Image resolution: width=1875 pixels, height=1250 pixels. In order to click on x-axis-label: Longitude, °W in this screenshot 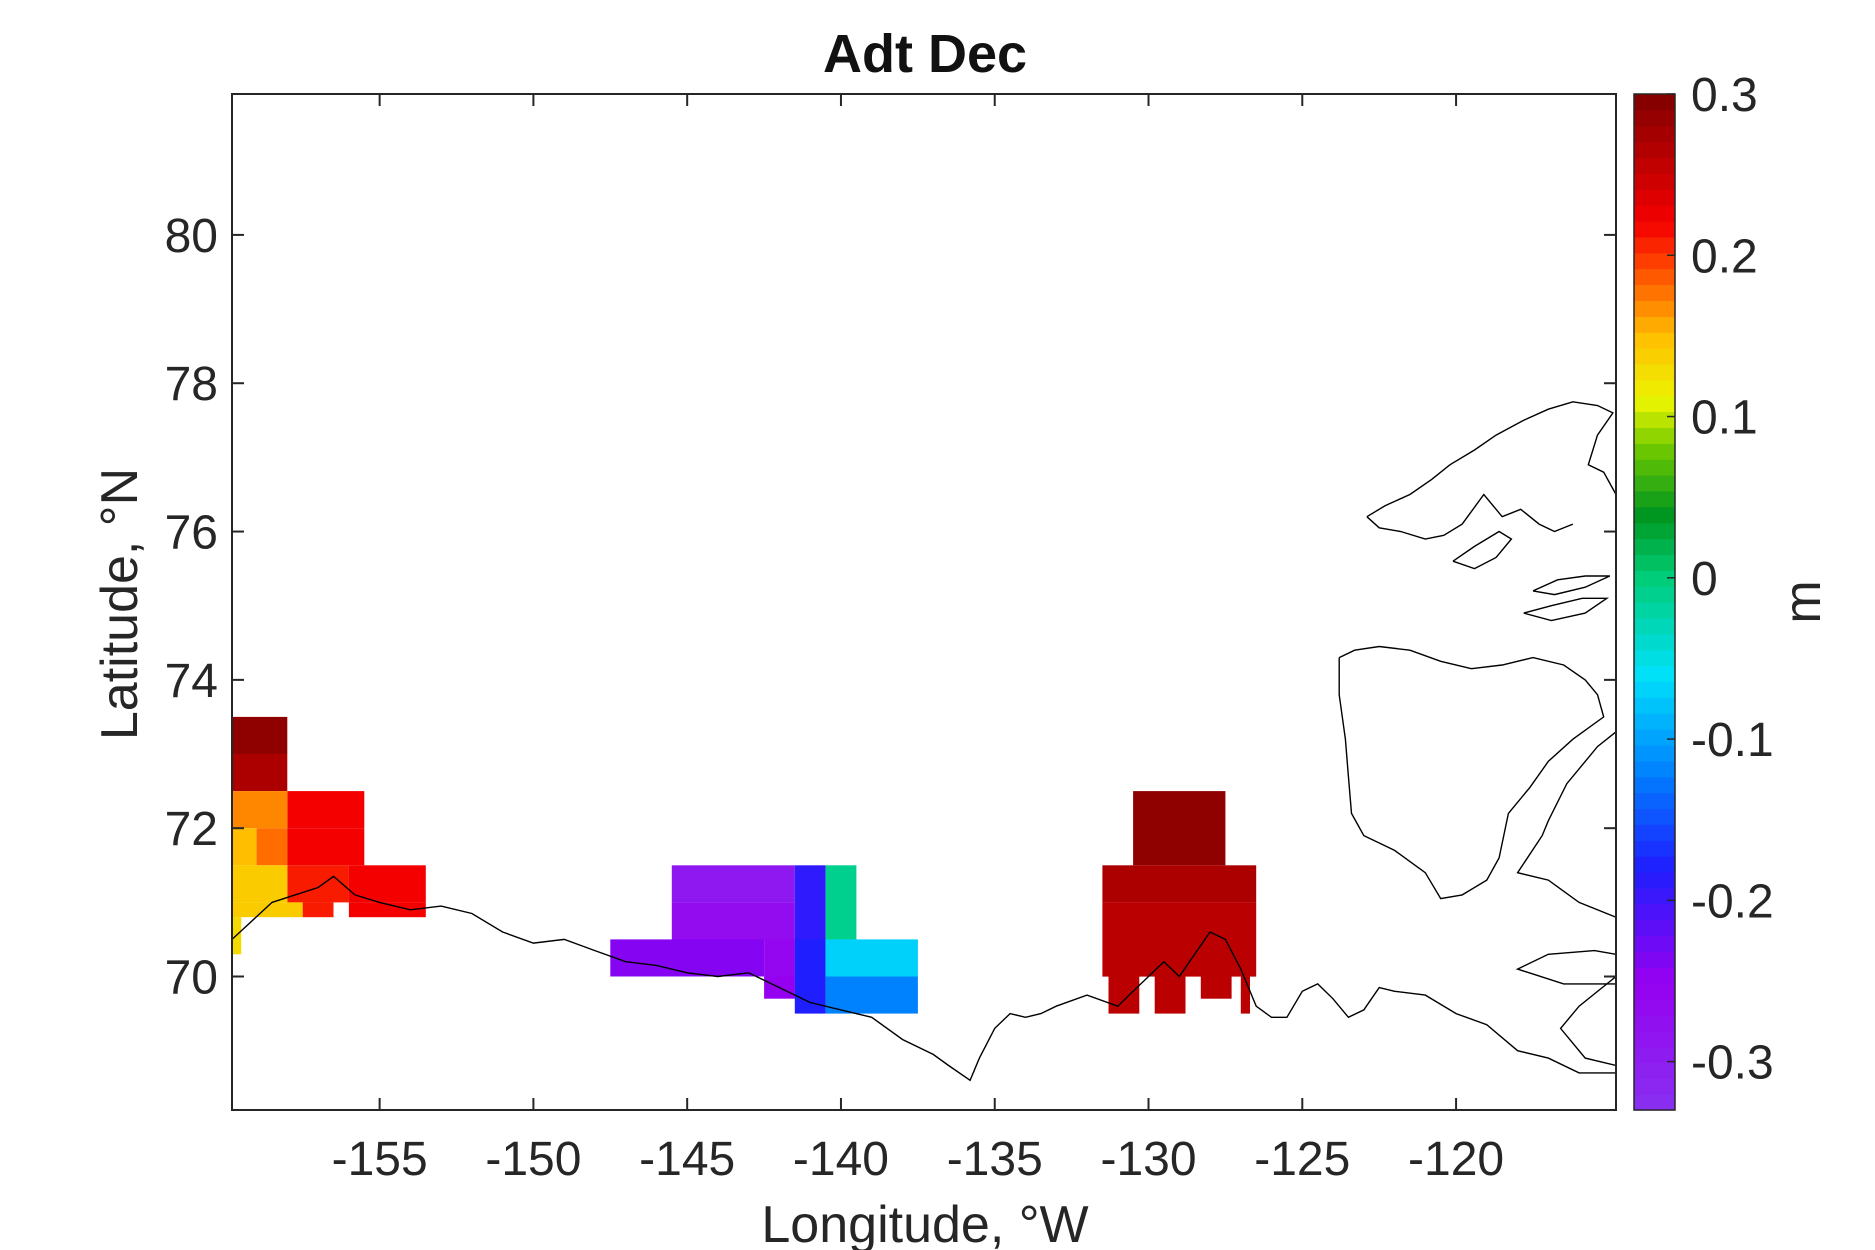, I will do `click(924, 1223)`.